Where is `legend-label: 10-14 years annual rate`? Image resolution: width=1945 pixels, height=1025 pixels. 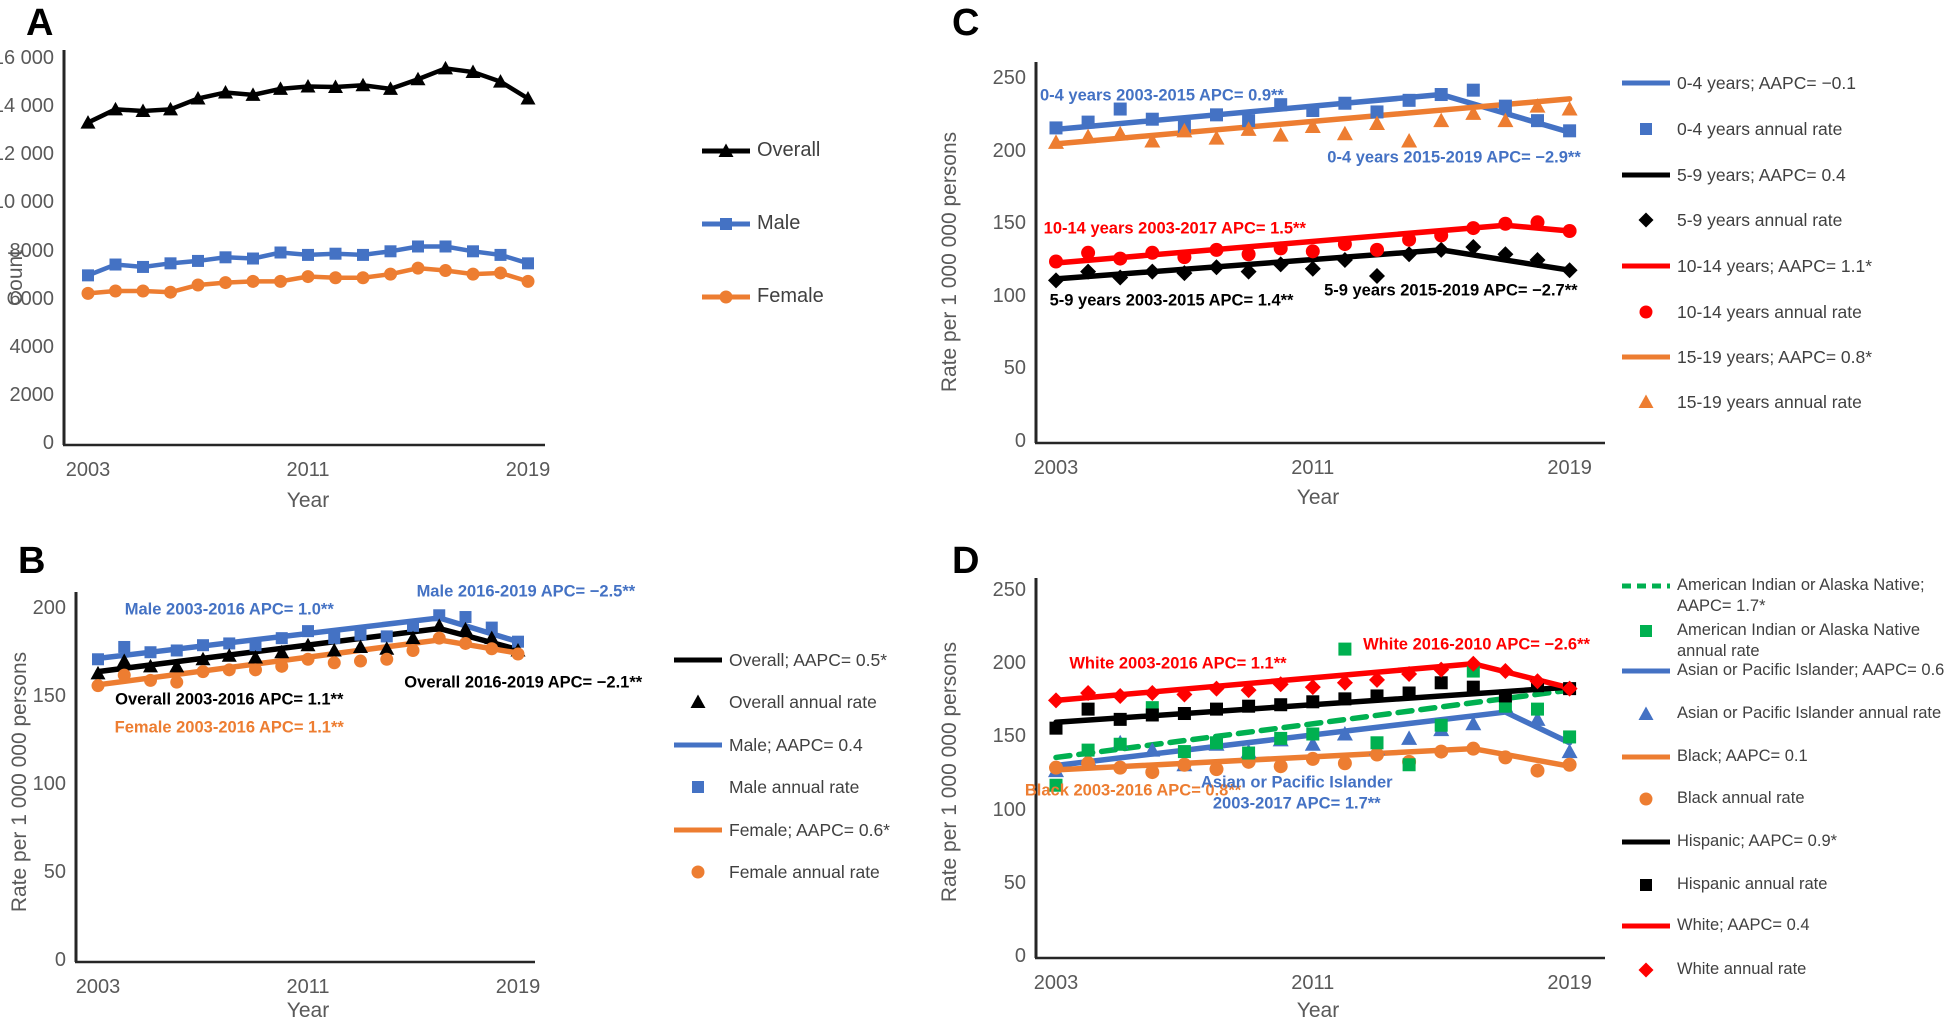 legend-label: 10-14 years annual rate is located at coordinates (1769, 311).